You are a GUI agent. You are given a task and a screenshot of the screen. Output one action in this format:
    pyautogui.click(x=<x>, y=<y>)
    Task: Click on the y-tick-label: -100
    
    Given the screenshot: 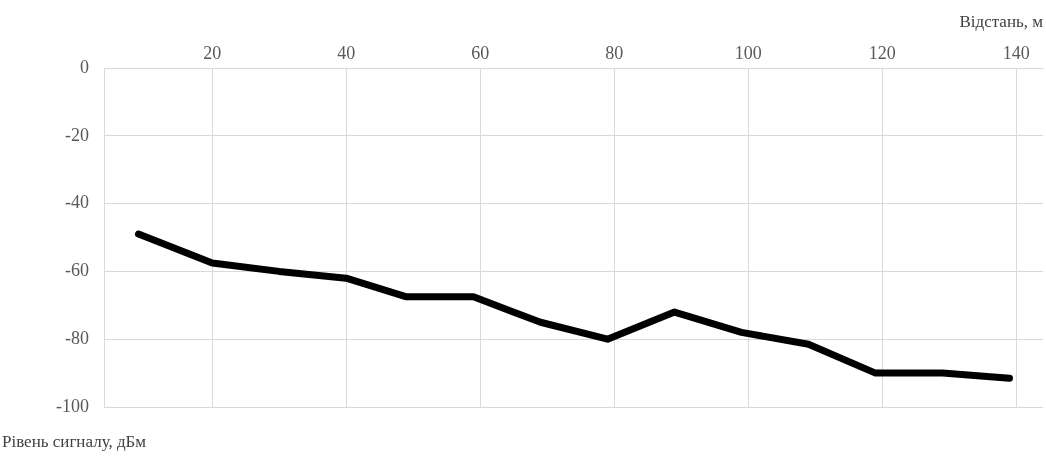 What is the action you would take?
    pyautogui.click(x=72, y=405)
    